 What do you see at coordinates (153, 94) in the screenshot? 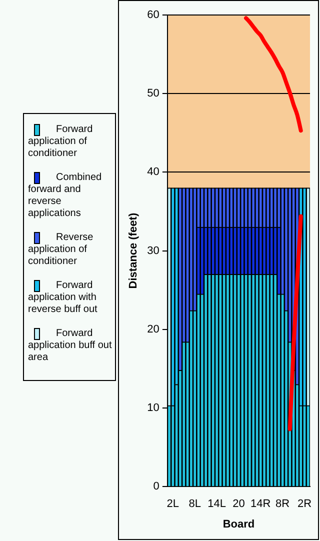
I see `y-tick-label: 50` at bounding box center [153, 94].